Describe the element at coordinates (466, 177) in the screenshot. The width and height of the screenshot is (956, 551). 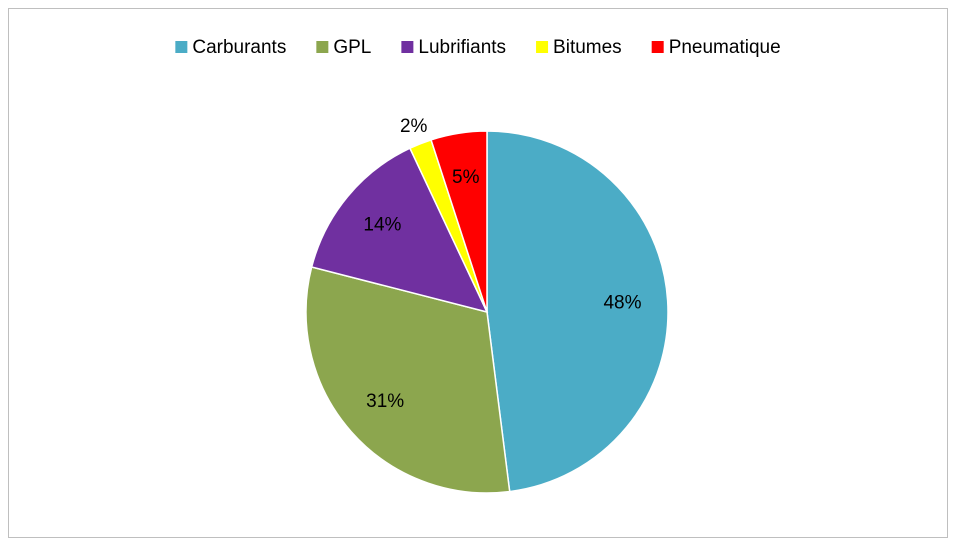
I see `data-label: 5%` at that location.